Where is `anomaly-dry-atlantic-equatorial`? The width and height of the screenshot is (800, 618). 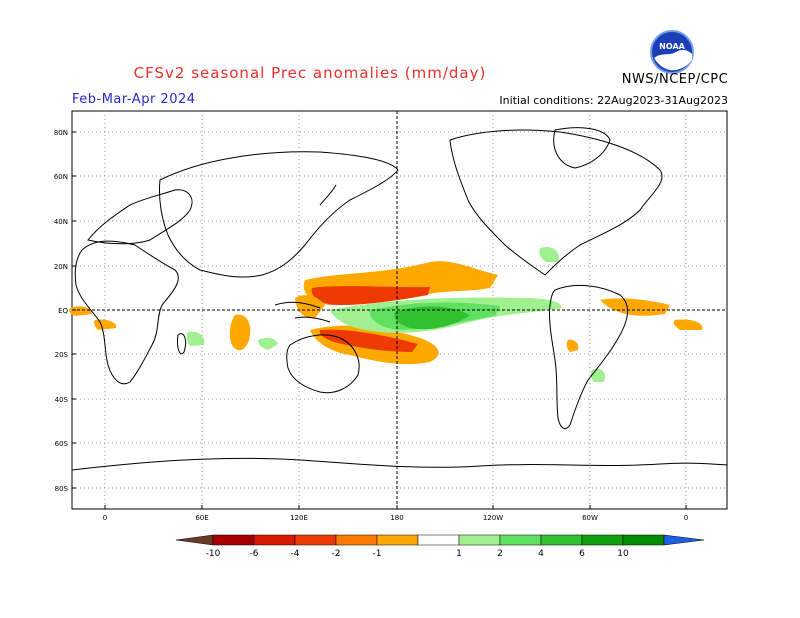
anomaly-dry-atlantic-equatorial is located at coordinates (635, 307).